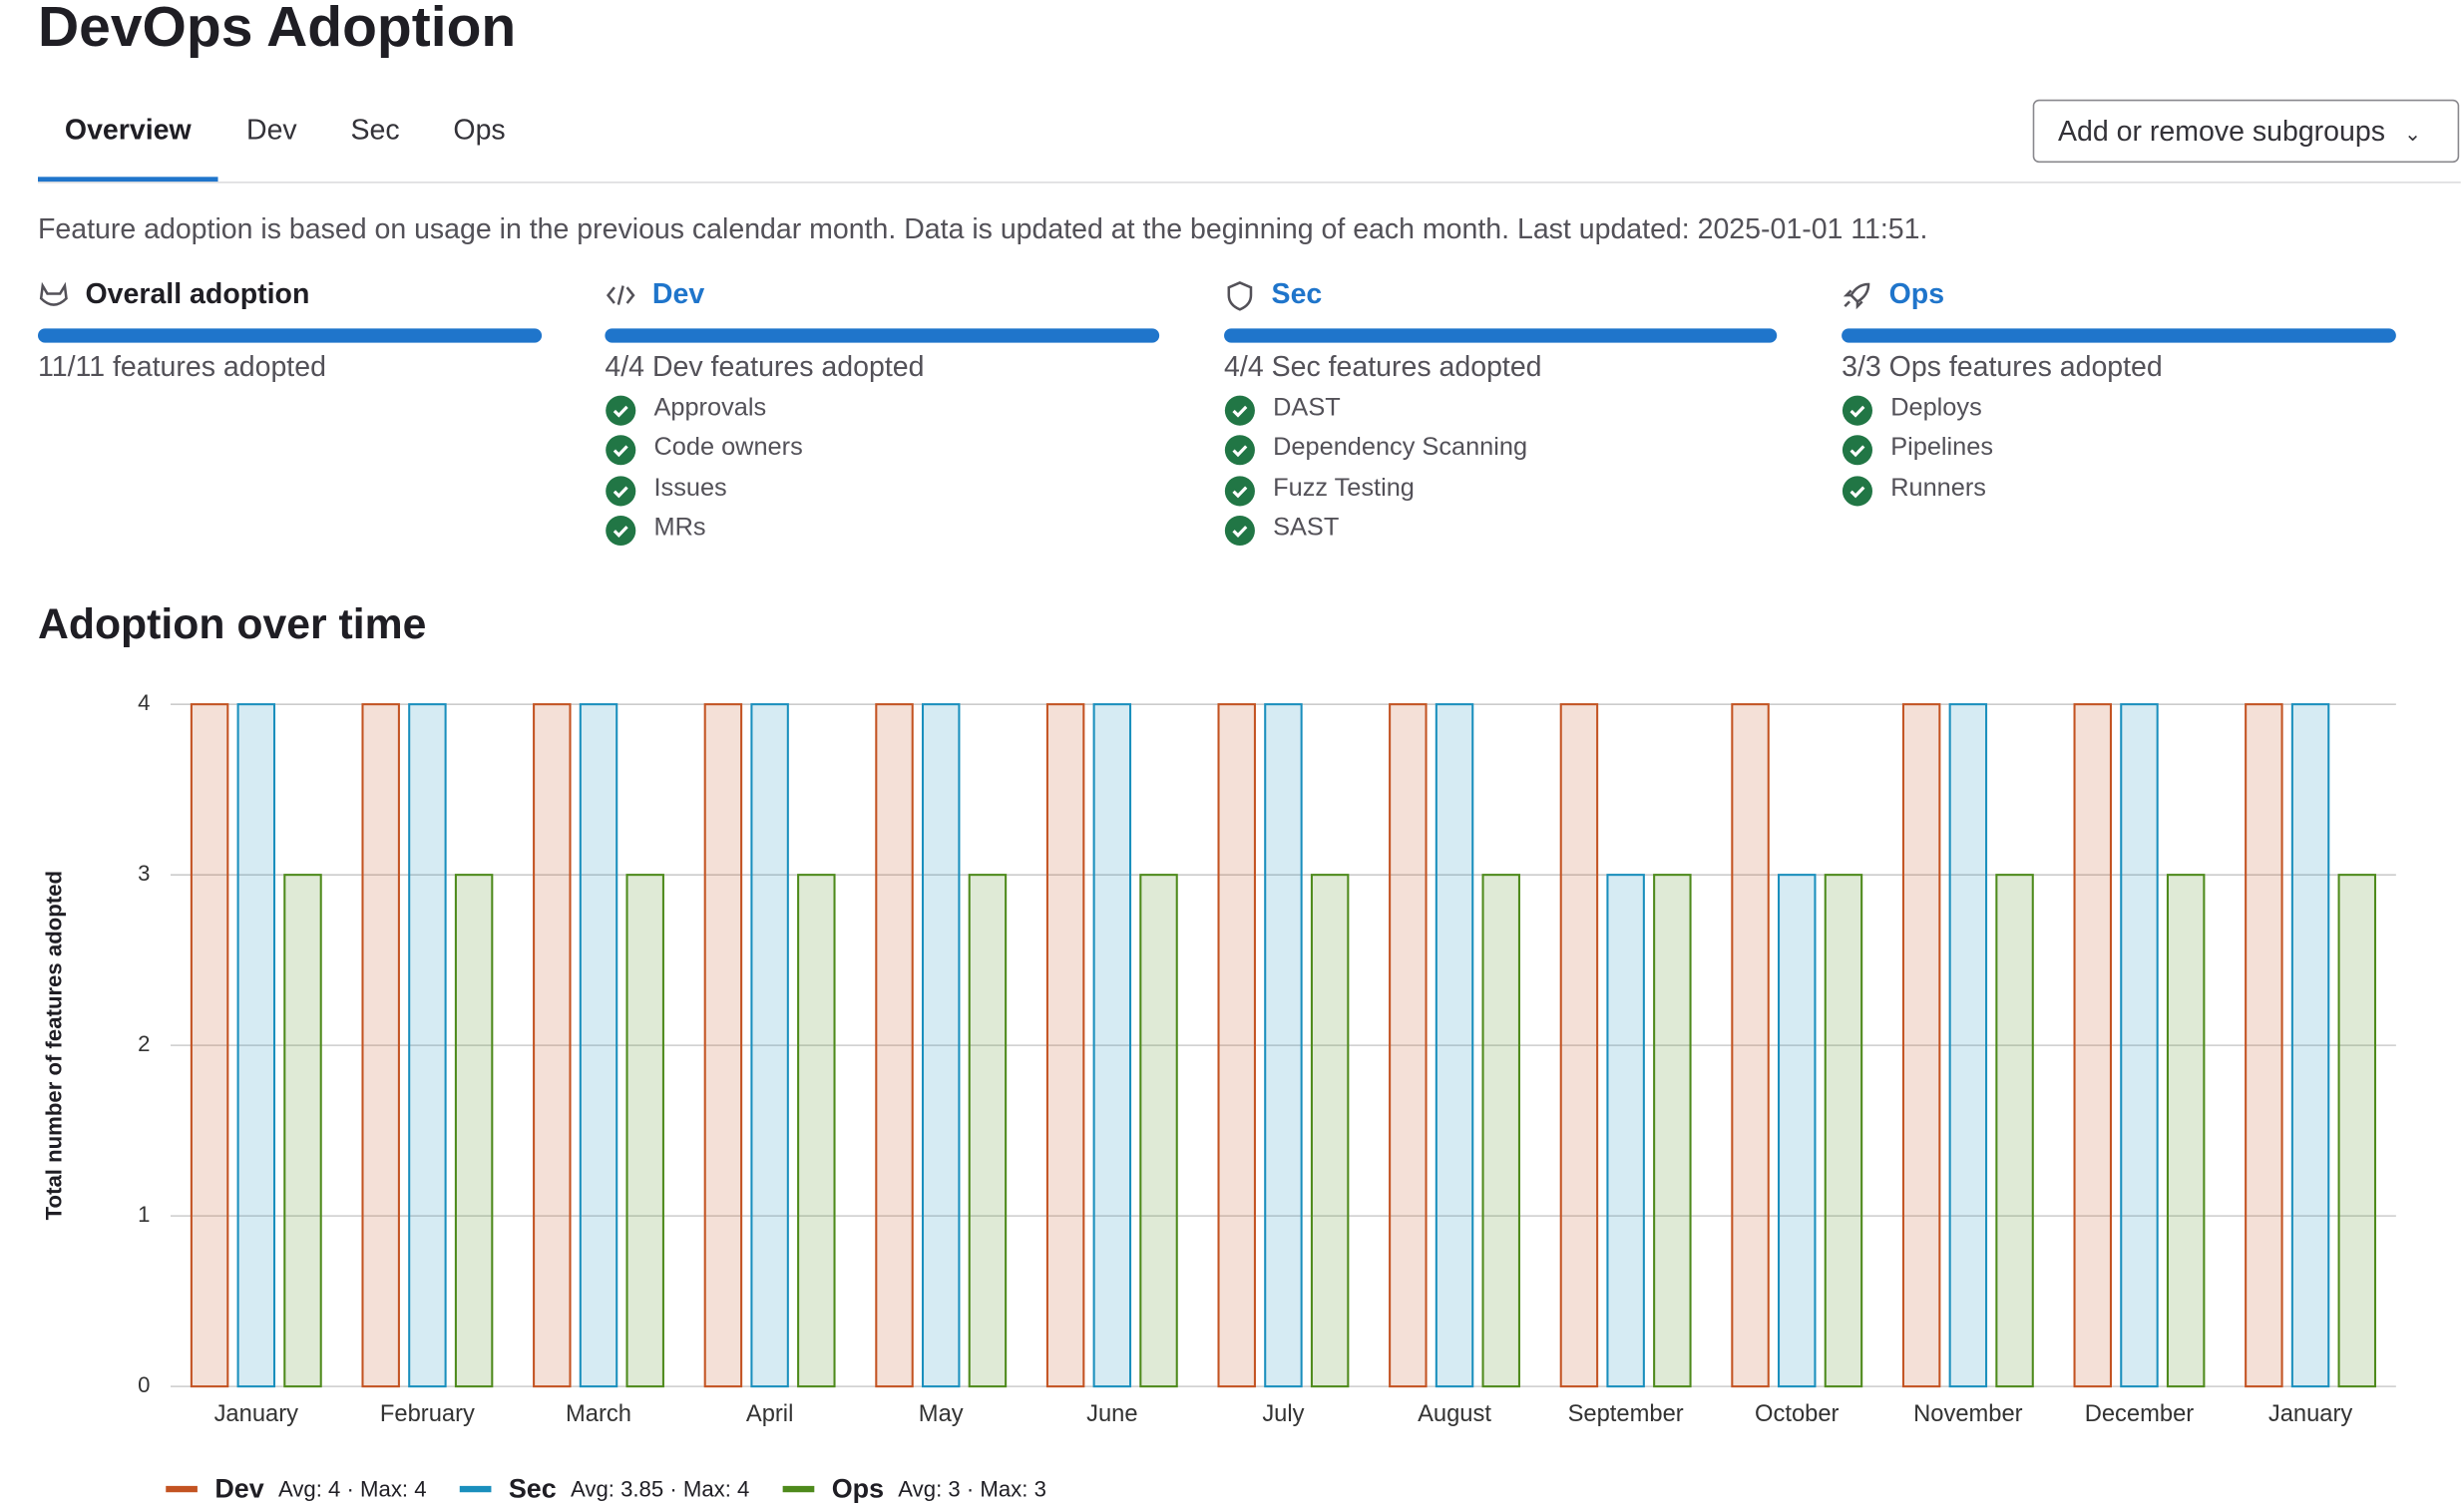 This screenshot has height=1506, width=2464. I want to click on card-summary: 4/4 Sec features adopted, so click(1383, 366).